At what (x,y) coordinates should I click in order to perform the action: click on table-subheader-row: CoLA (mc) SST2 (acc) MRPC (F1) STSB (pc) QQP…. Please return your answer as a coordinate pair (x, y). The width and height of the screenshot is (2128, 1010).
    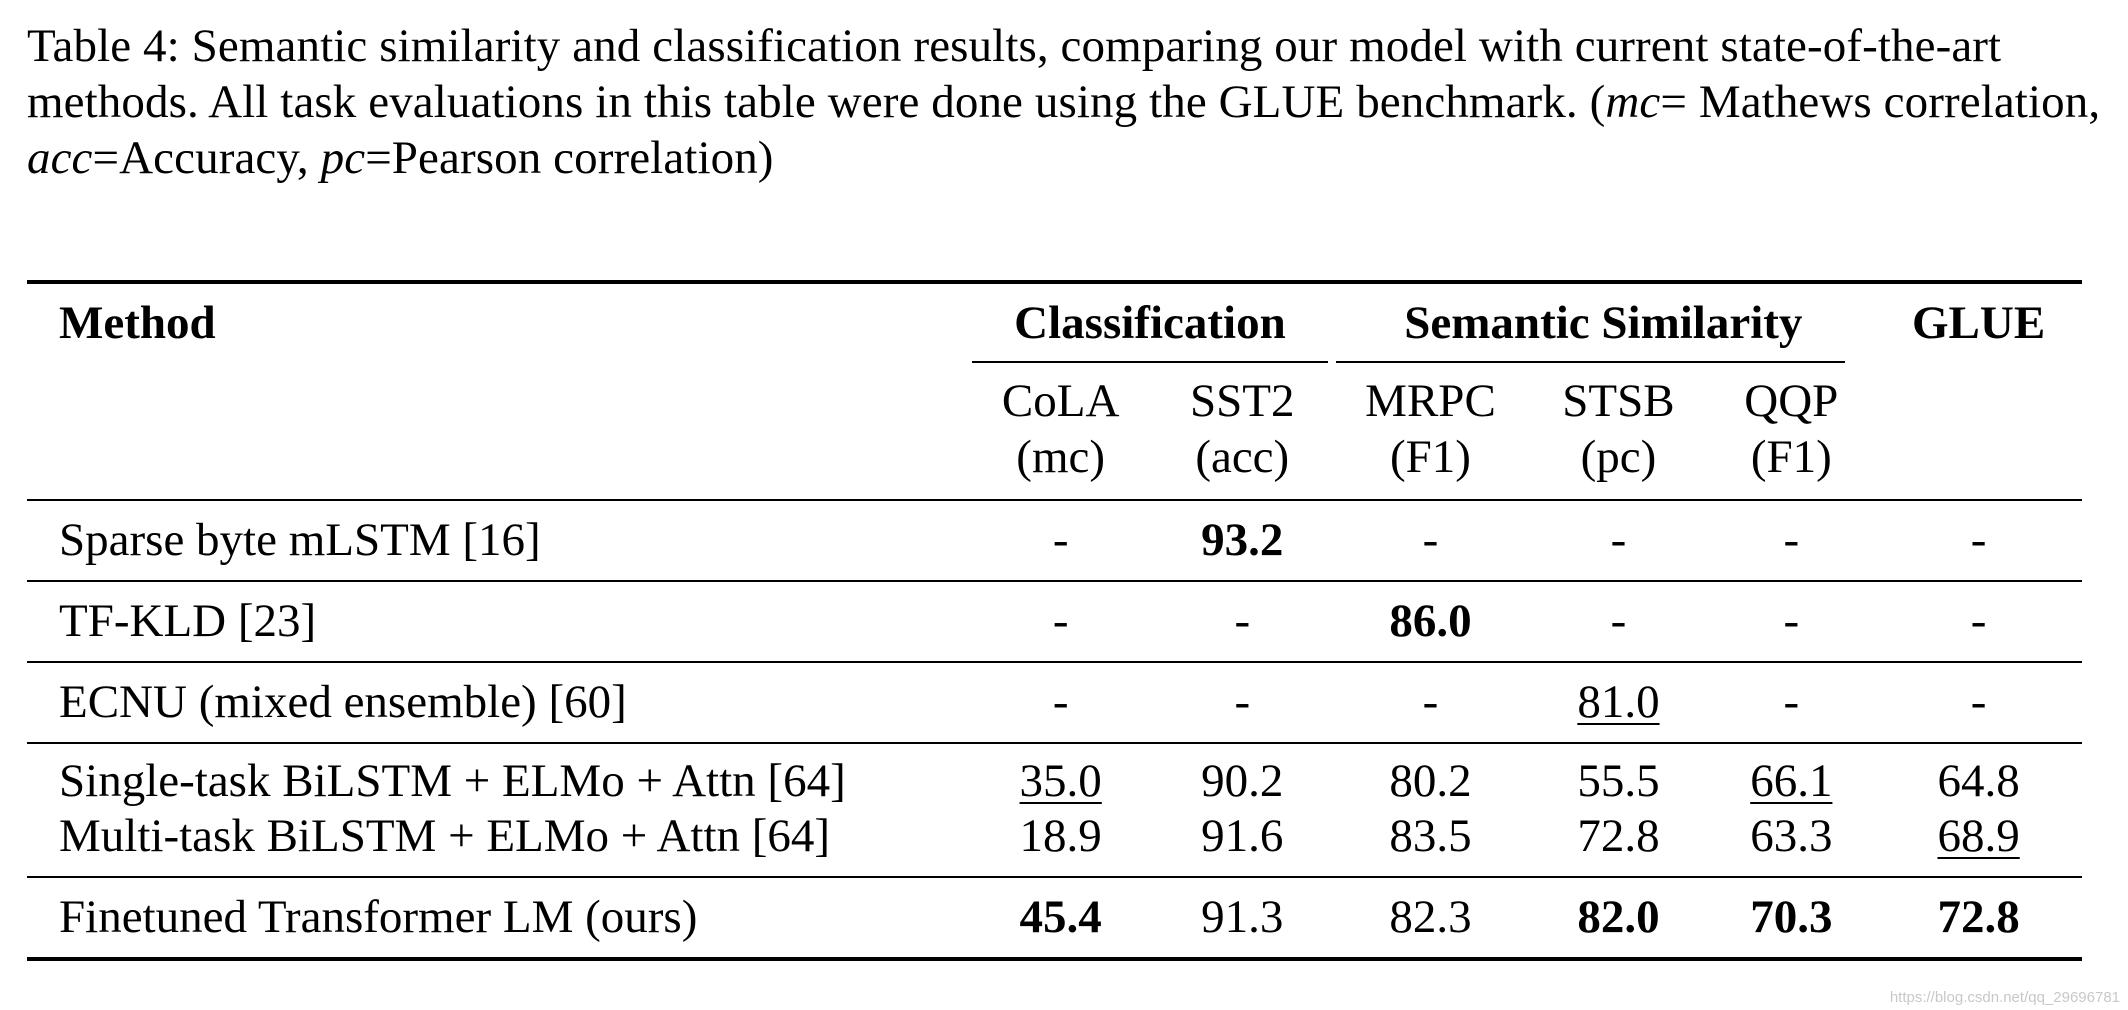
    Looking at the image, I should click on (1054, 430).